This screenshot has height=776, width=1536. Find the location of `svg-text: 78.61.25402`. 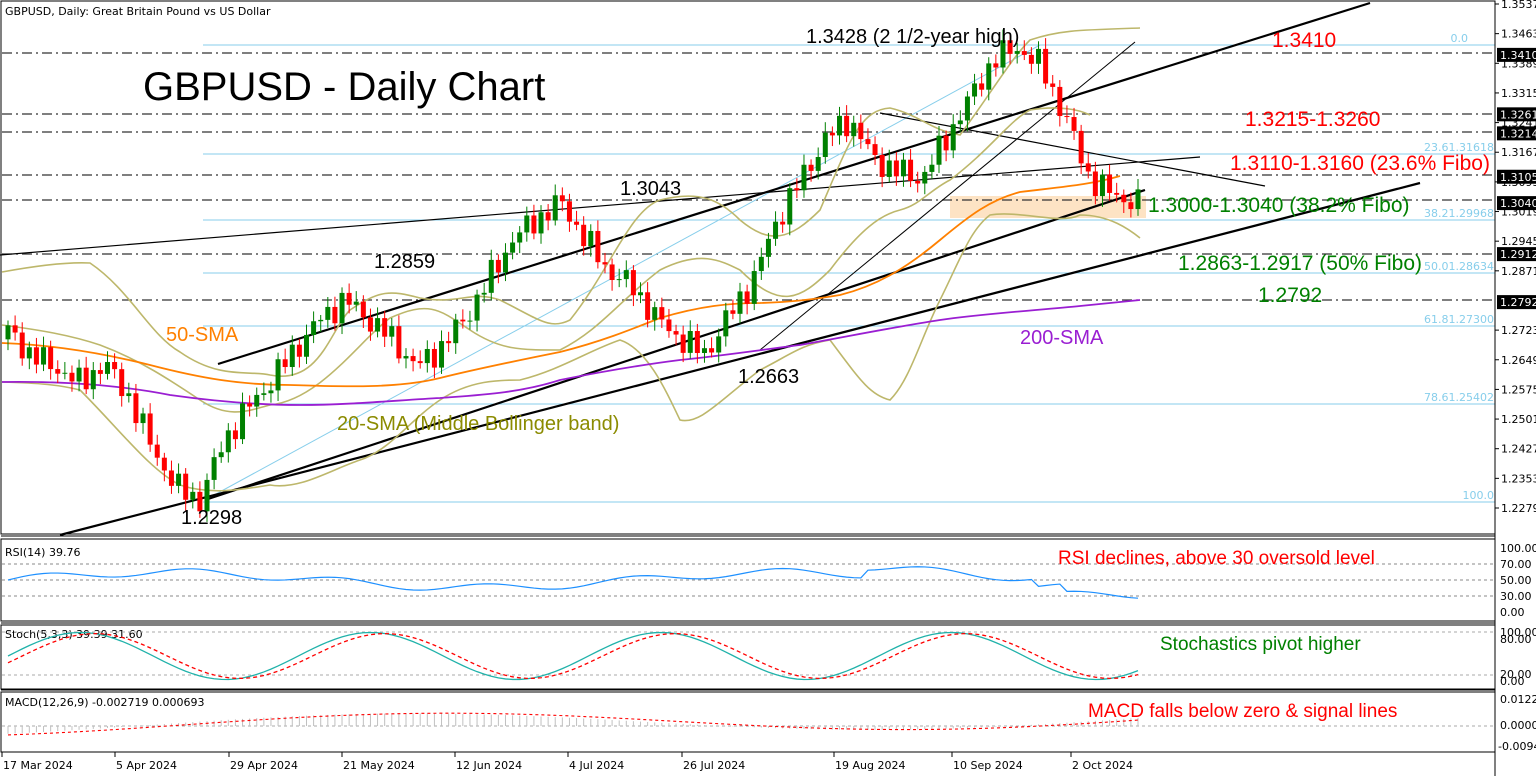

svg-text: 78.61.25402 is located at coordinates (1459, 397).